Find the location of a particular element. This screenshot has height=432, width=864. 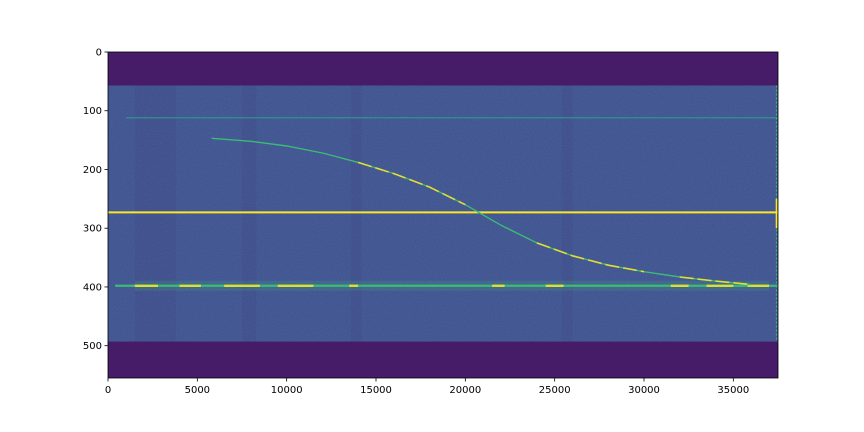

y-tick-label: 300 is located at coordinates (92, 229).